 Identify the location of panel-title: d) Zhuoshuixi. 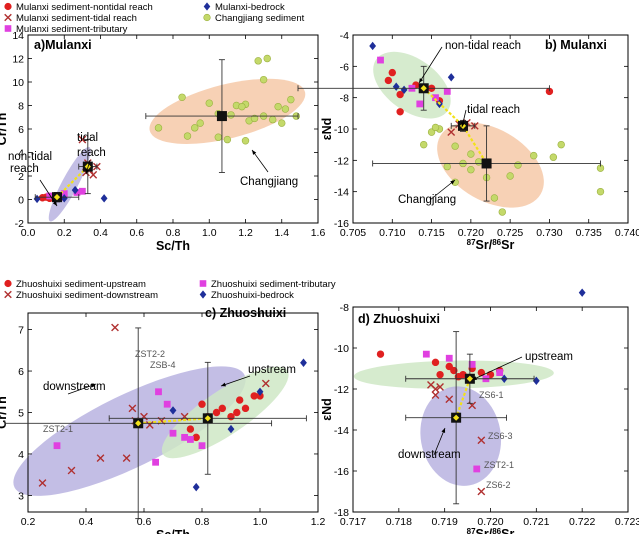
(399, 319).